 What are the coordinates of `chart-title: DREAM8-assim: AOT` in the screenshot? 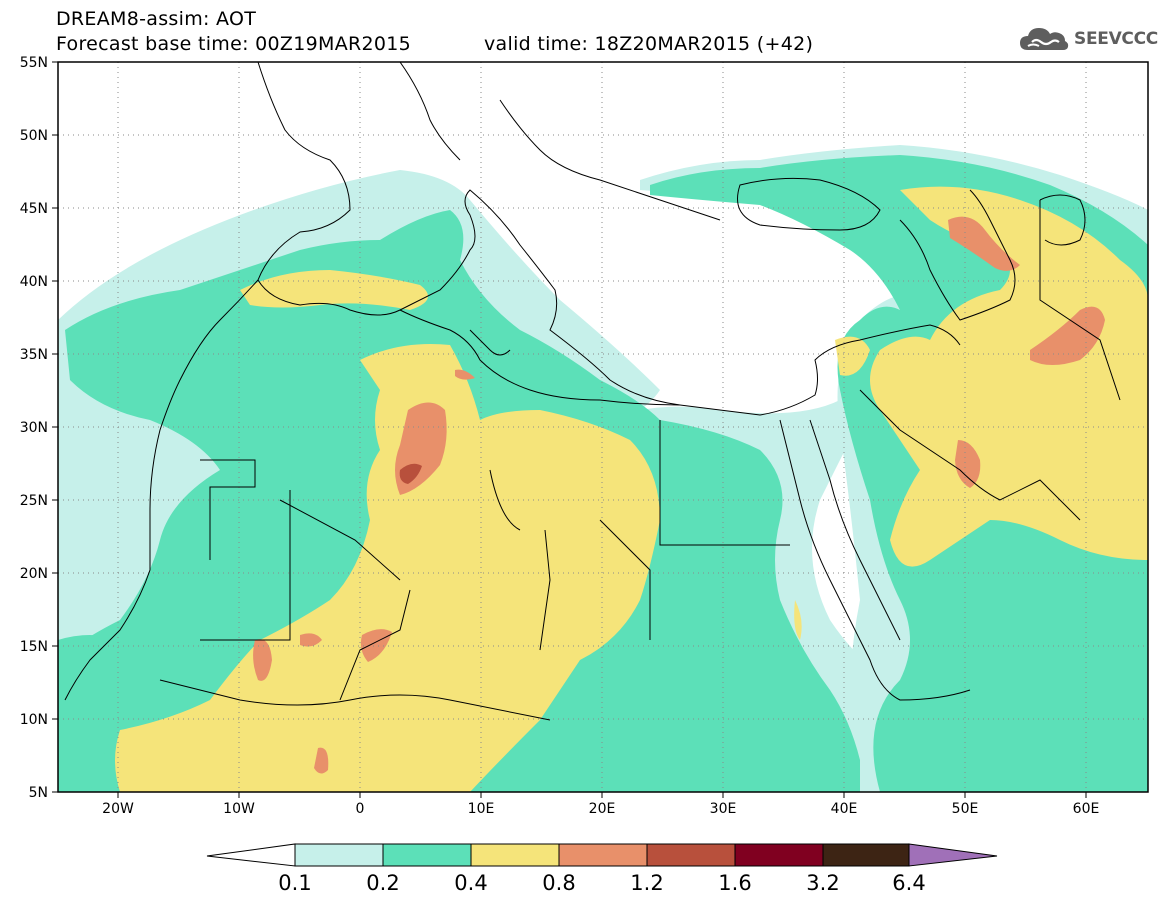 It's located at (156, 19).